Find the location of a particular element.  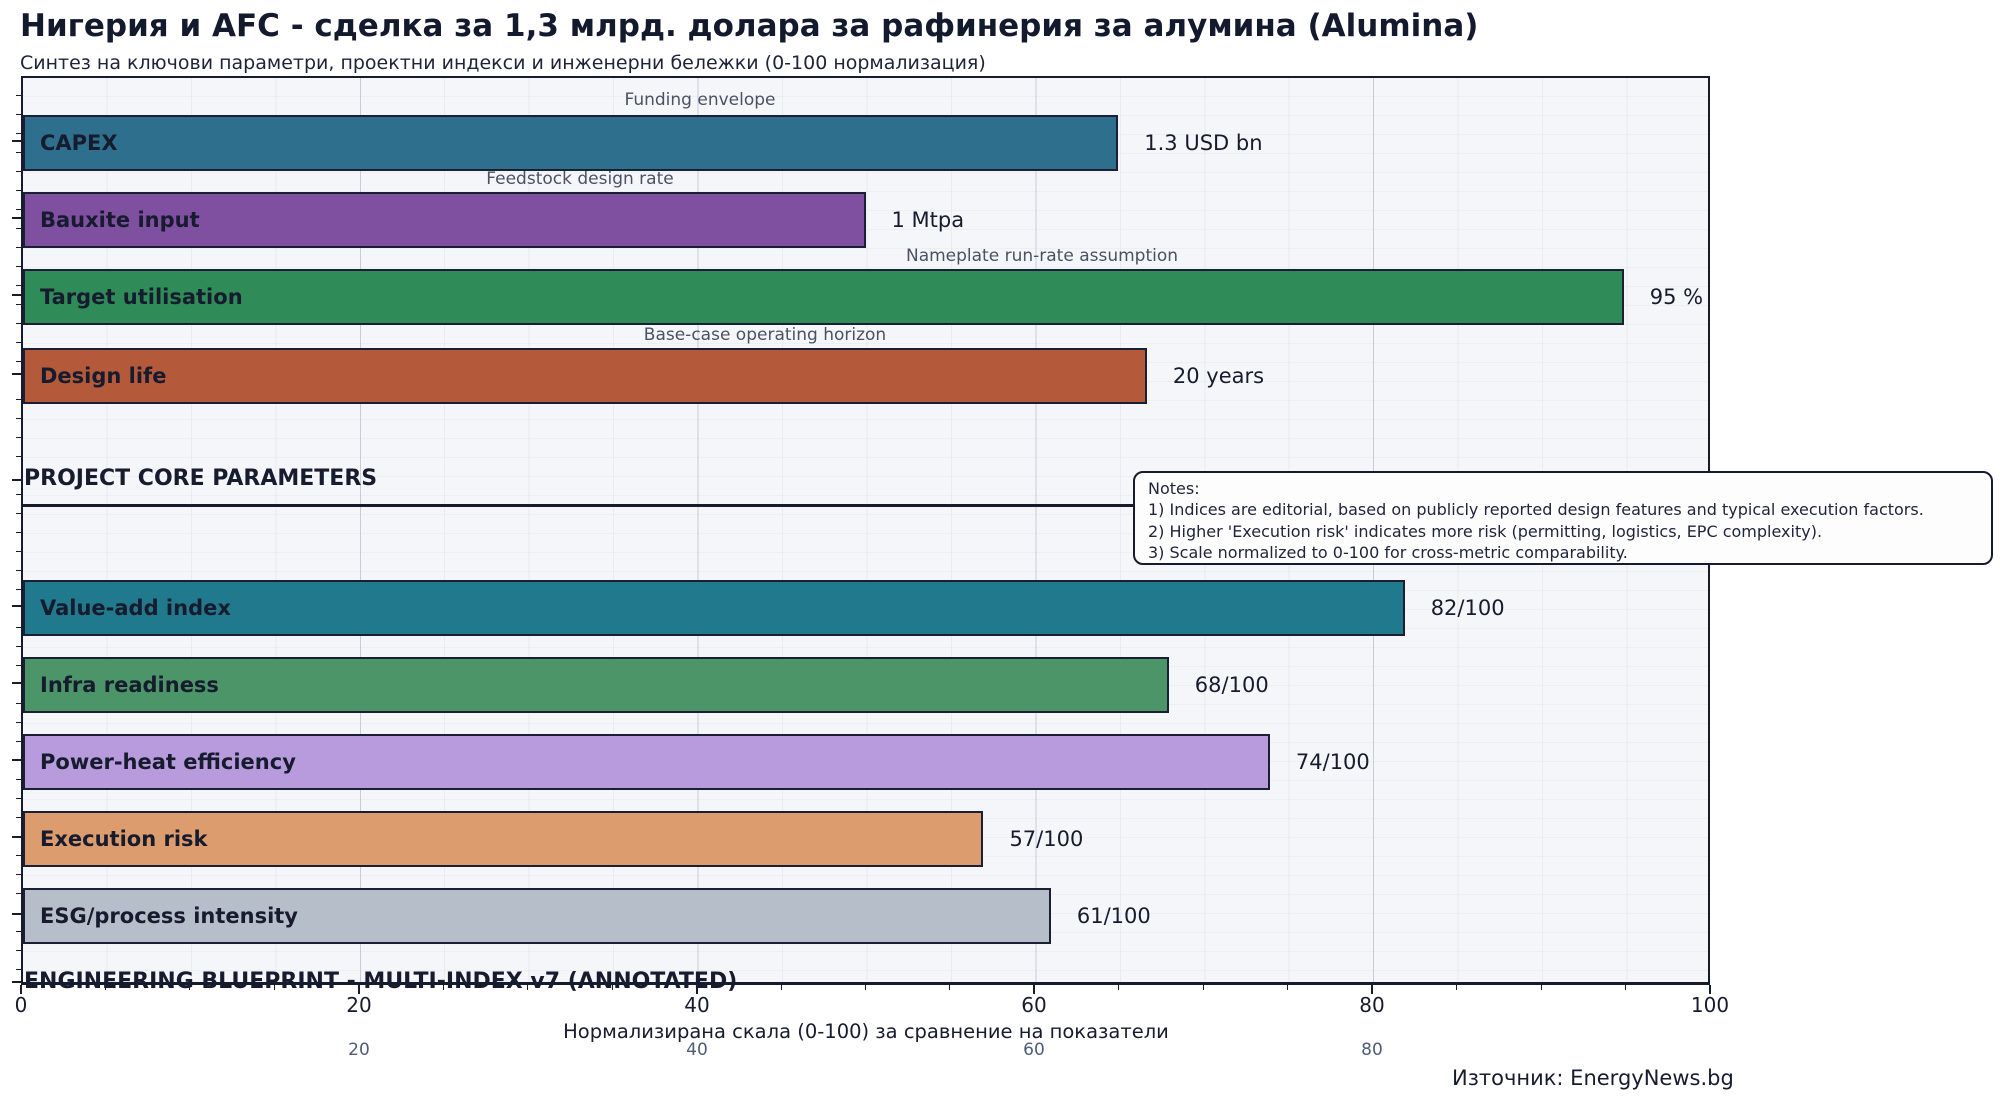

bar-value: 57/100 is located at coordinates (1046, 839).